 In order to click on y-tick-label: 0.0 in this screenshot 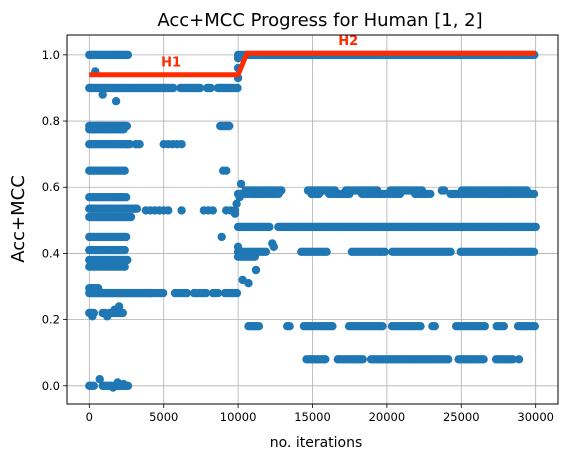, I will do `click(51, 386)`.